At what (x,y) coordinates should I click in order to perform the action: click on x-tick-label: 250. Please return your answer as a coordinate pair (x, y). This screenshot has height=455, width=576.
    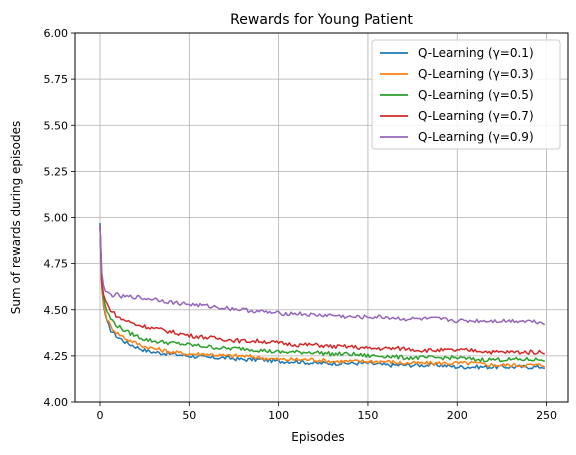
    Looking at the image, I should click on (546, 415).